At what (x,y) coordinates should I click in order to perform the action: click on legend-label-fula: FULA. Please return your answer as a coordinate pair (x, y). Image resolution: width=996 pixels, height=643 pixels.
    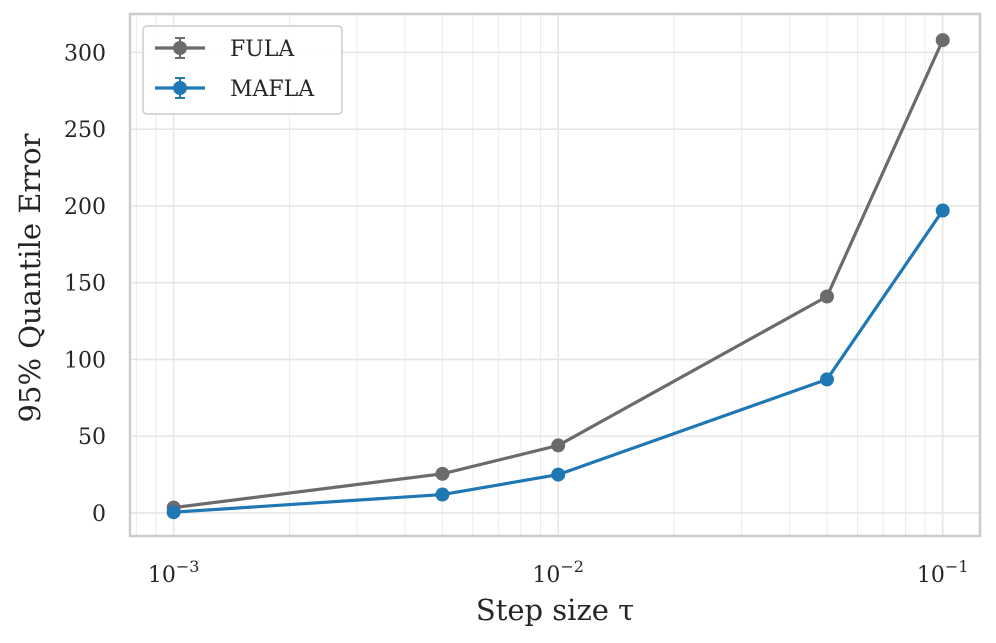
    Looking at the image, I should click on (262, 49).